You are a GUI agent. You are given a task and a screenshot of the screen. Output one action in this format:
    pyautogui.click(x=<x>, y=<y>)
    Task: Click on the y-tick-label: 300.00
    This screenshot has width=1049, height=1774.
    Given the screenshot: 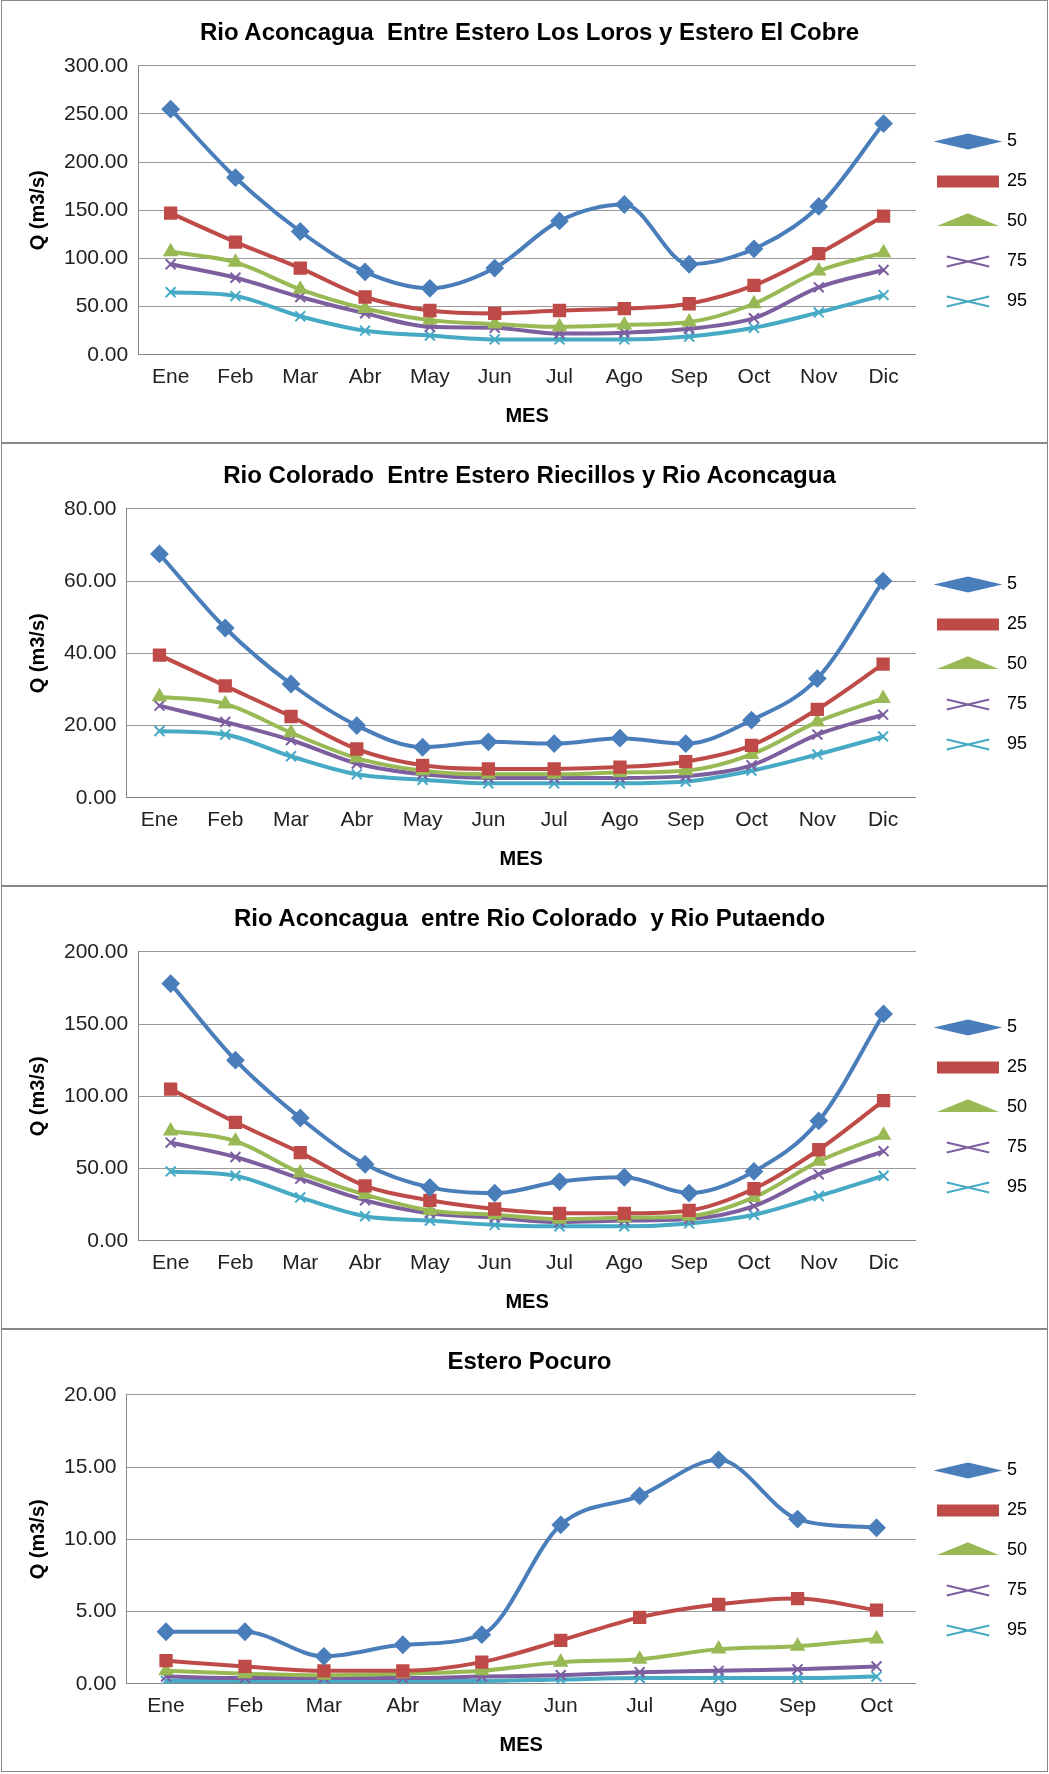 What is the action you would take?
    pyautogui.click(x=96, y=64)
    